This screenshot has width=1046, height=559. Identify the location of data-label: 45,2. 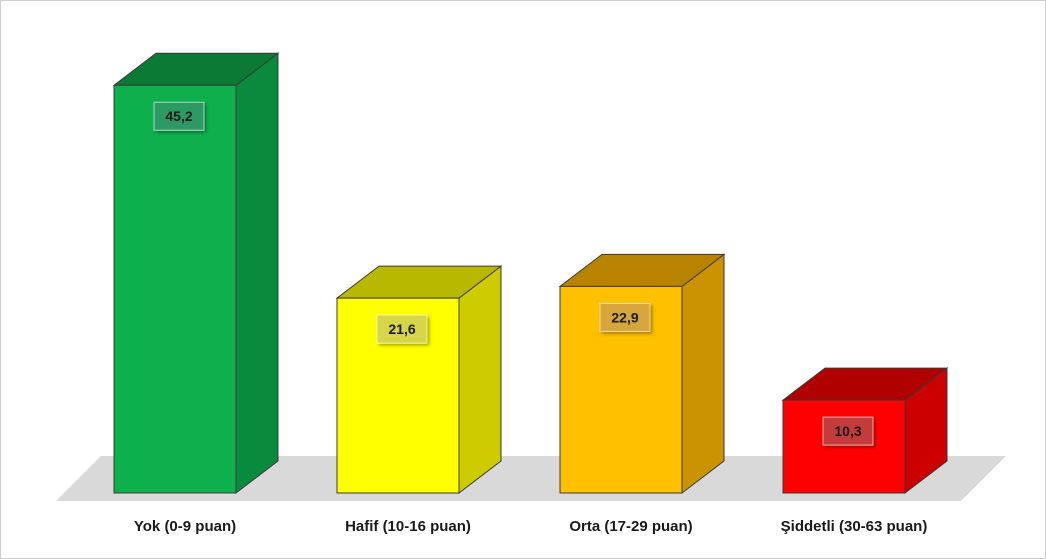
(179, 116).